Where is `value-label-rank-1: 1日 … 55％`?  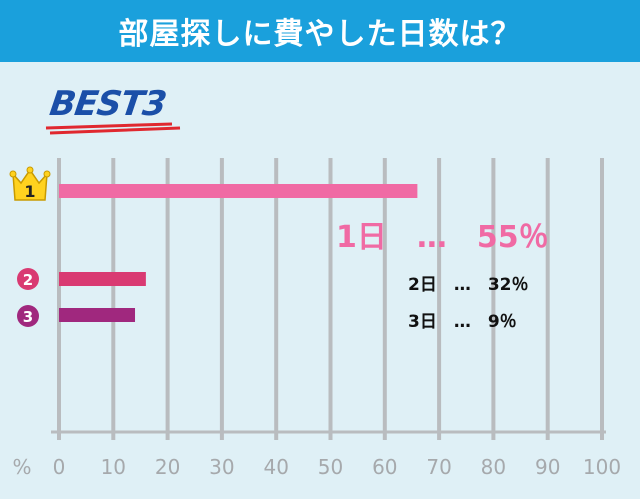 value-label-rank-1: 1日 … 55％ is located at coordinates (442, 237).